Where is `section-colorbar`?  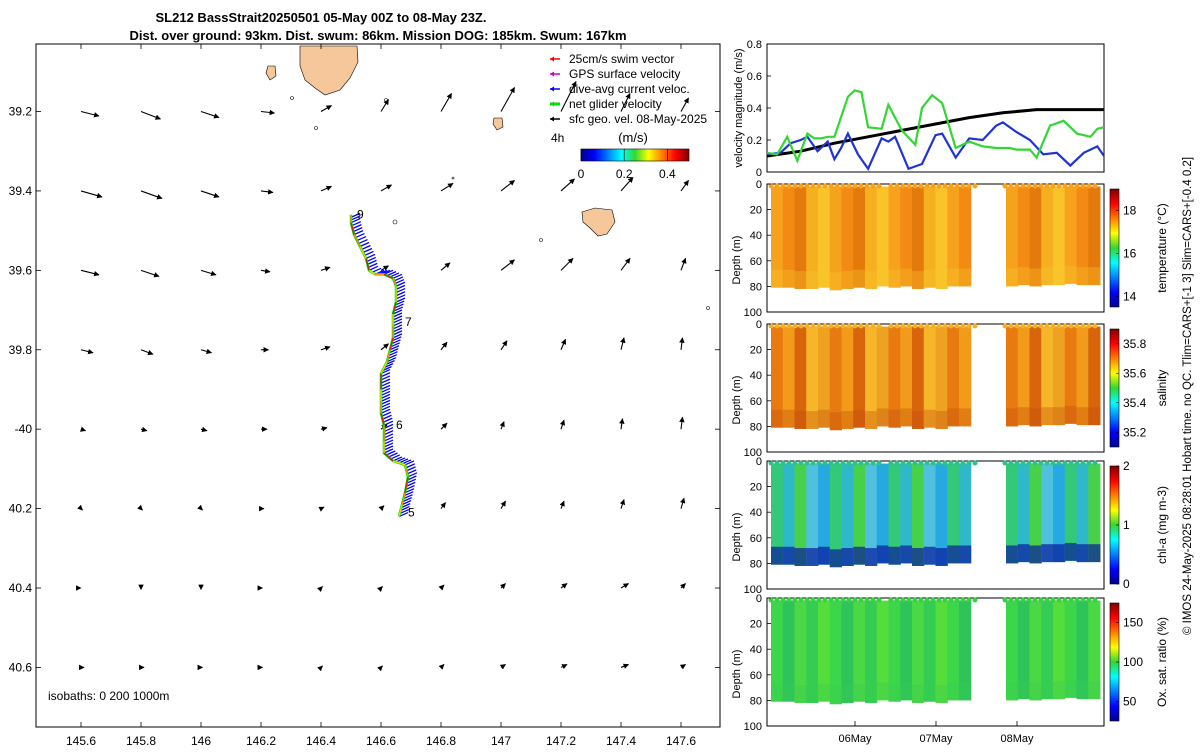
section-colorbar is located at coordinates (1114, 388).